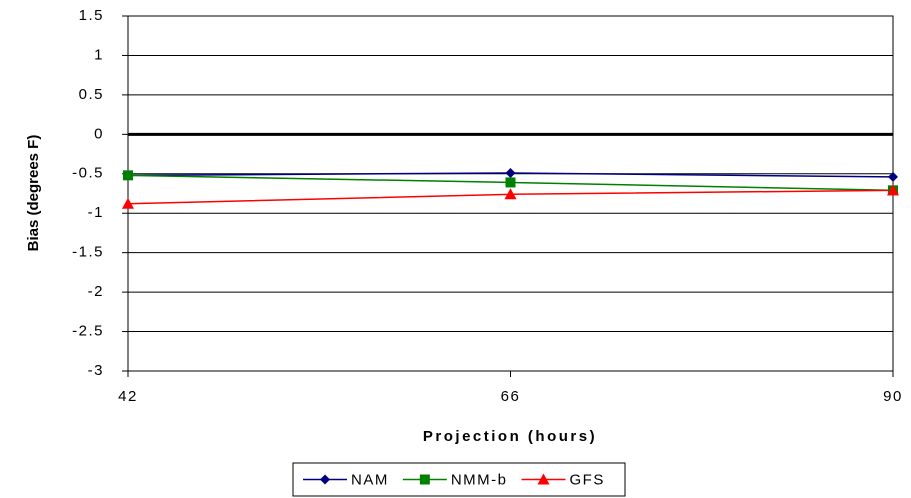 The width and height of the screenshot is (911, 498). What do you see at coordinates (88, 331) in the screenshot?
I see `y-tick-label: -2.5` at bounding box center [88, 331].